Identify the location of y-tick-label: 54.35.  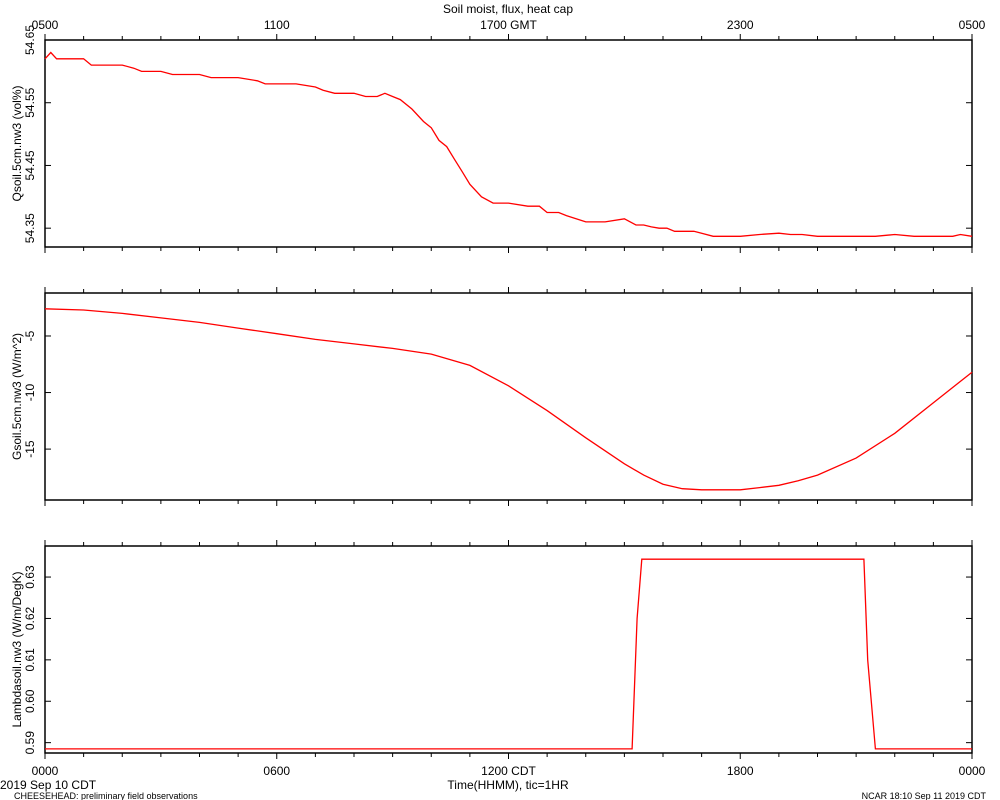
(30, 228).